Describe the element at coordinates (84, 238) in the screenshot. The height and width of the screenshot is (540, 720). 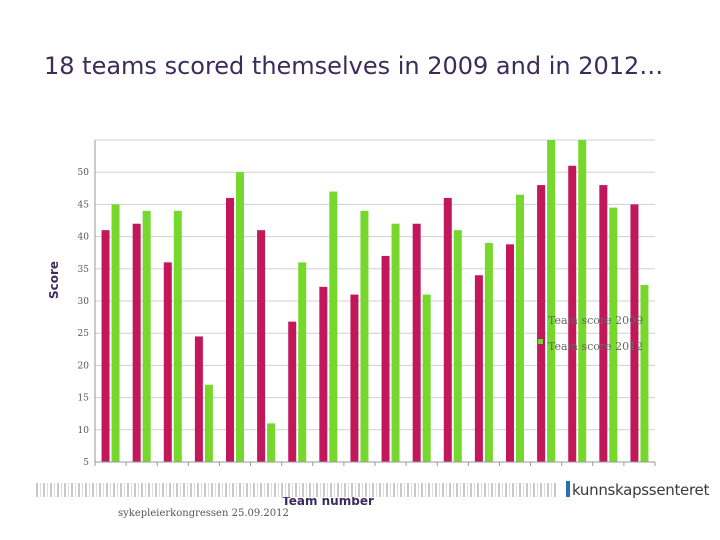
I see `y-tick-label: 40` at that location.